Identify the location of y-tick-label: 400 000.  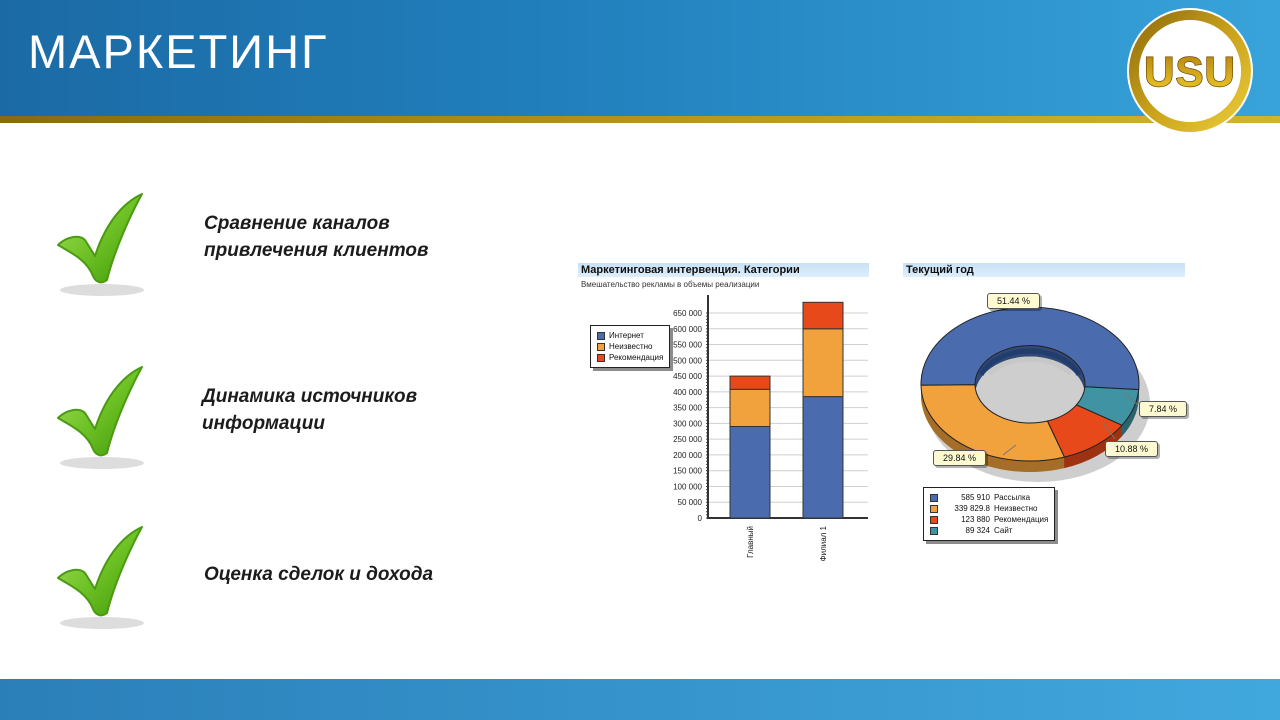
(687, 392).